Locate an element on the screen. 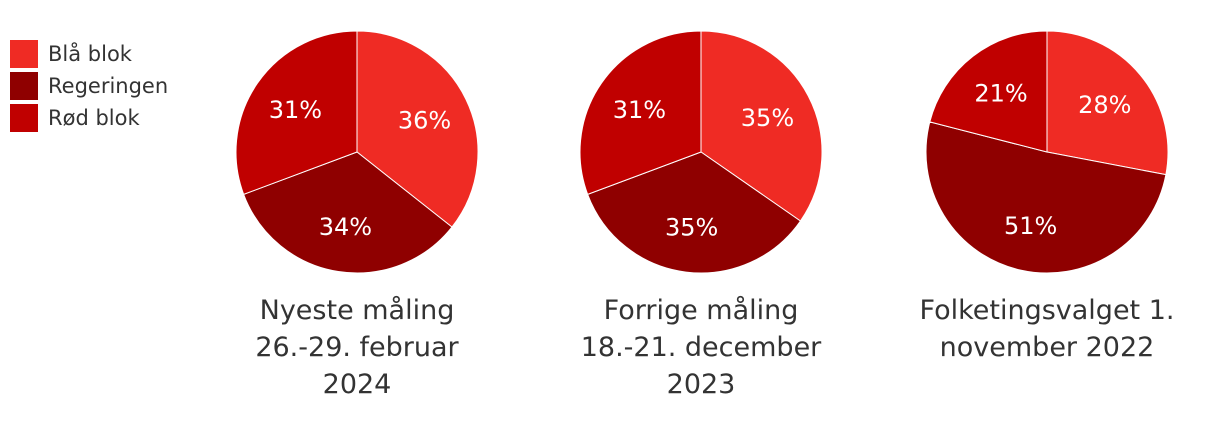 The image size is (1220, 426). data-label: 34% is located at coordinates (345, 227).